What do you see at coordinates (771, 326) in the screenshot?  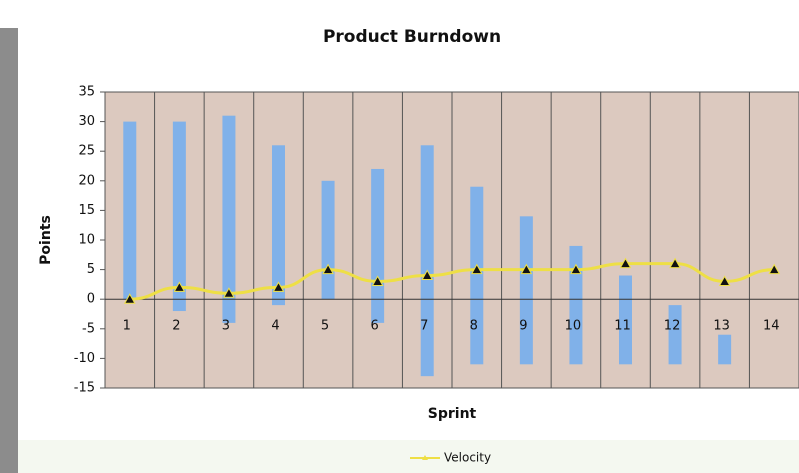 I see `x-tick-label: 14` at bounding box center [771, 326].